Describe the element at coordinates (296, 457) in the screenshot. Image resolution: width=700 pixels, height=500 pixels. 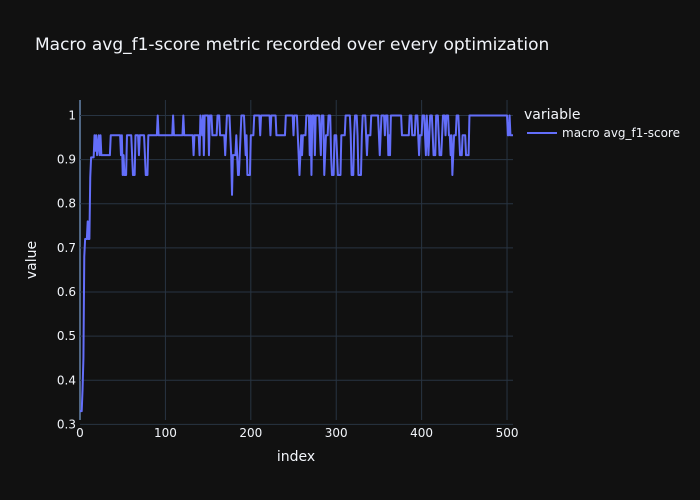
I see `x-axis-title: index` at that location.